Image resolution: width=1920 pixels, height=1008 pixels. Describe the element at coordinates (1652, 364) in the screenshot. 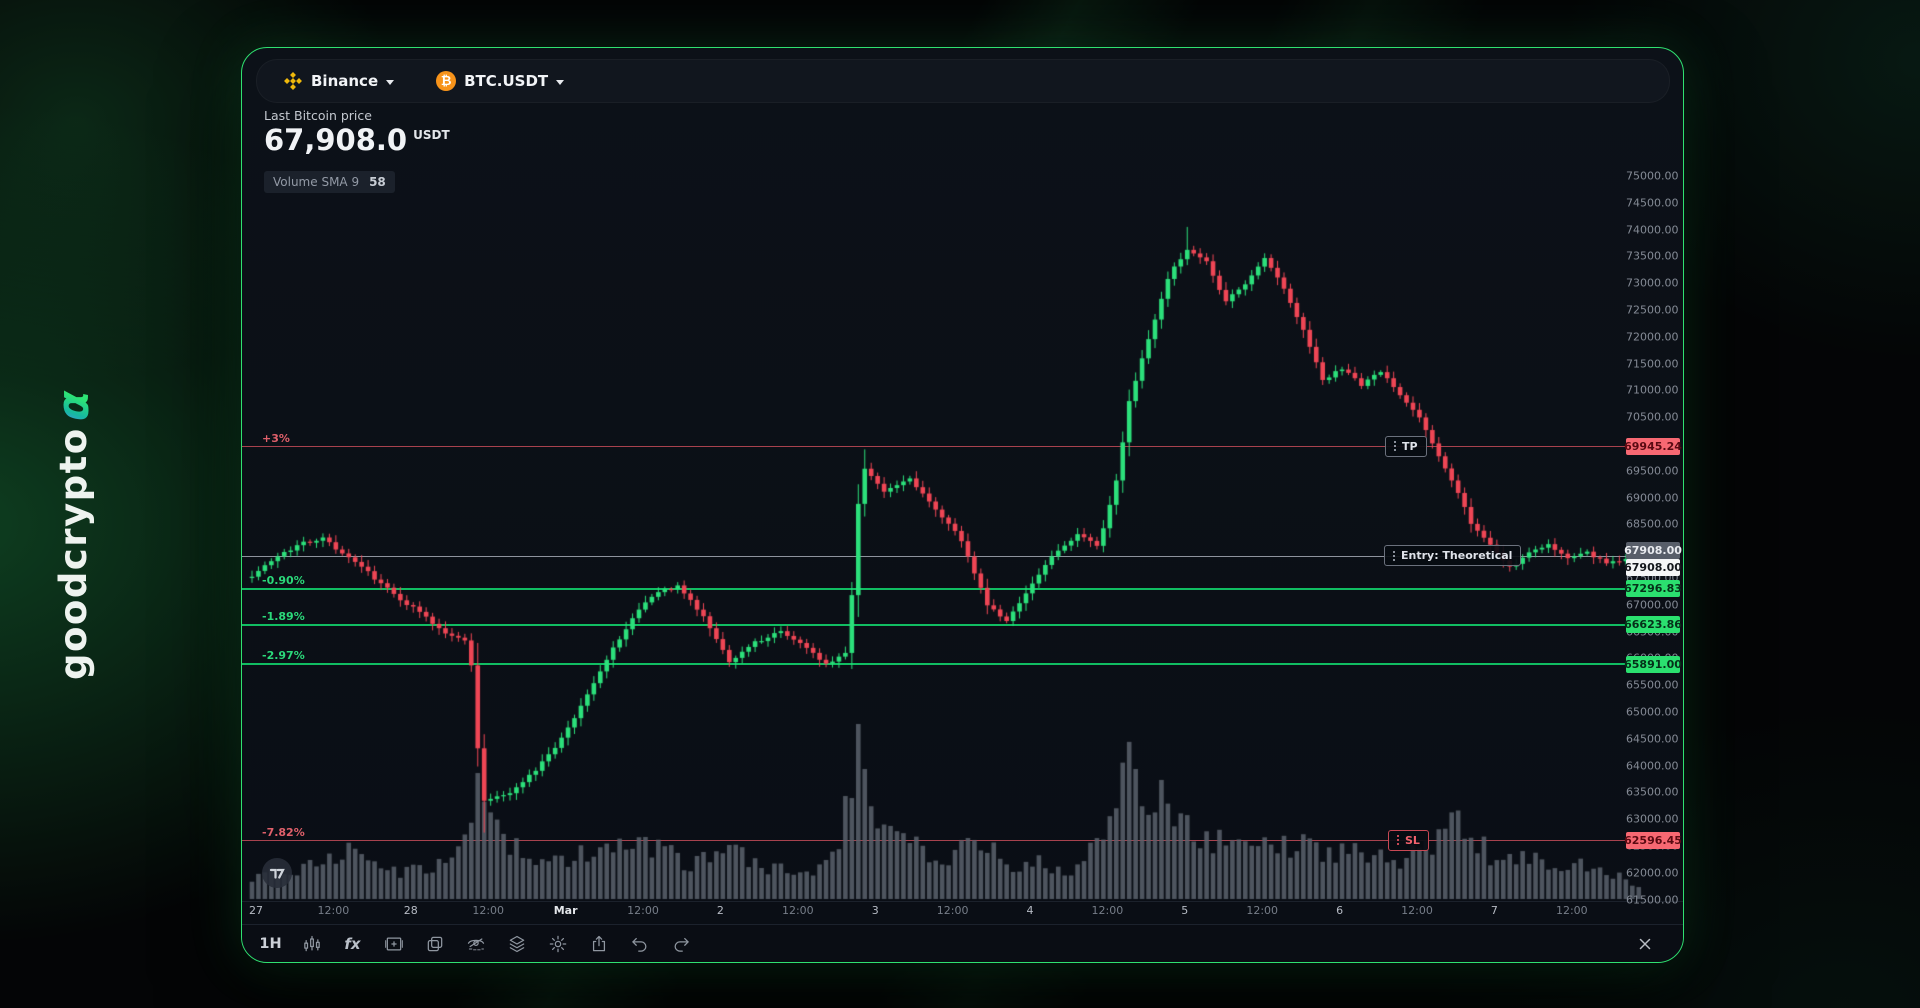

I see `price-axis-label: 71500.00` at that location.